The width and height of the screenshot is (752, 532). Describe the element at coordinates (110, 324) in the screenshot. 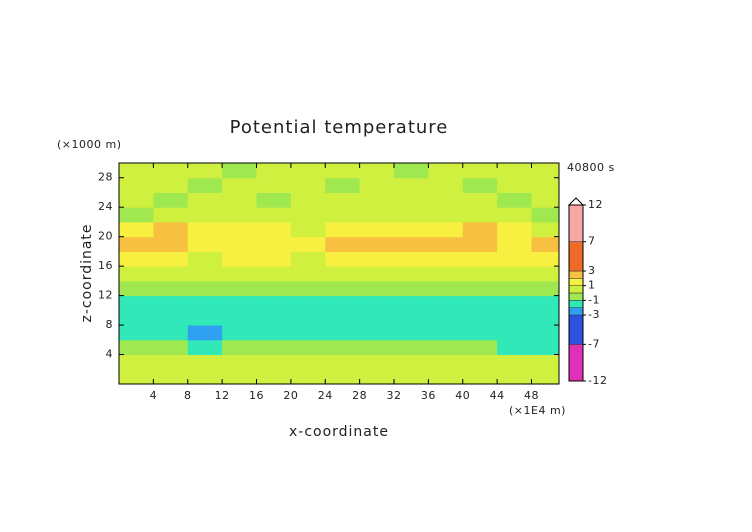

I see `y-tick-label: 8` at that location.